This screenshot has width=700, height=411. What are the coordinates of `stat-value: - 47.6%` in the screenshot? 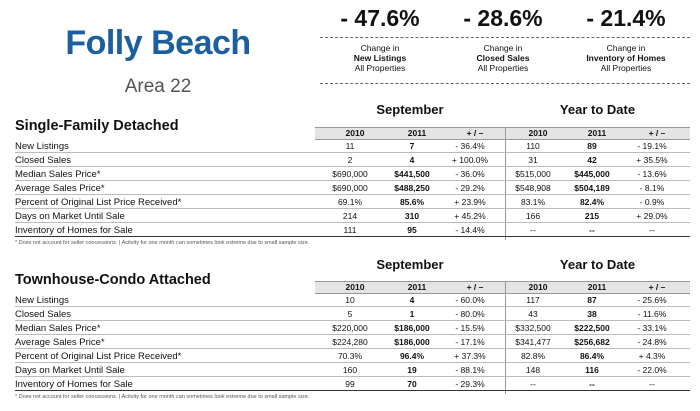 It's located at (380, 18).